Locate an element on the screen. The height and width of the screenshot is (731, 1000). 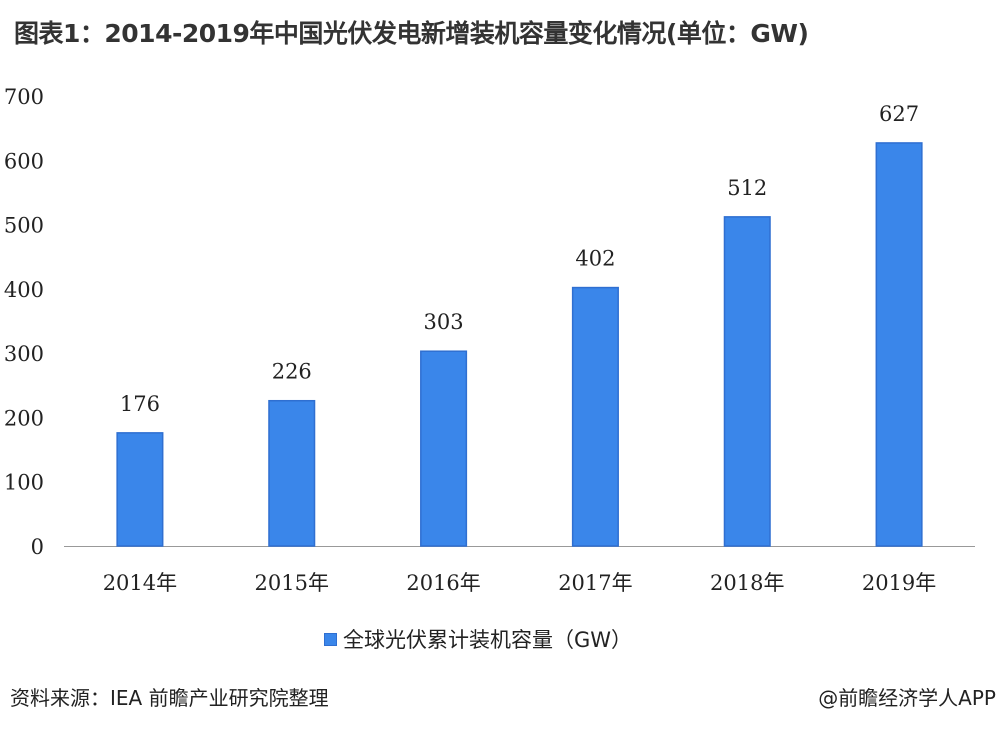
credit-note: @前瞻经济学人APP is located at coordinates (907, 698).